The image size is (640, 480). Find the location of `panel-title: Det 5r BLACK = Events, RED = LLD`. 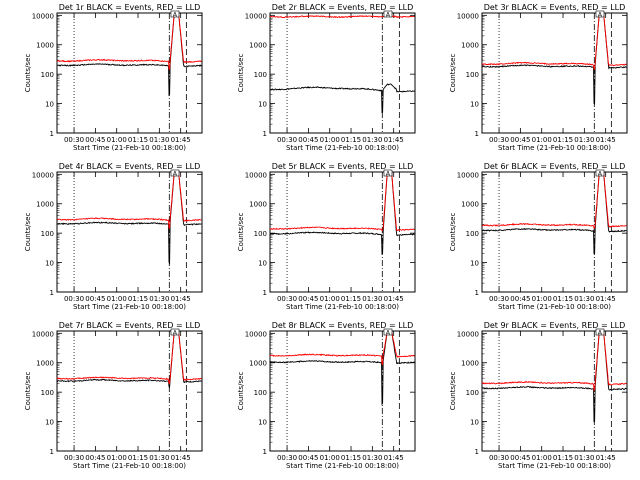

panel-title: Det 5r BLACK = Events, RED = LLD is located at coordinates (343, 166).